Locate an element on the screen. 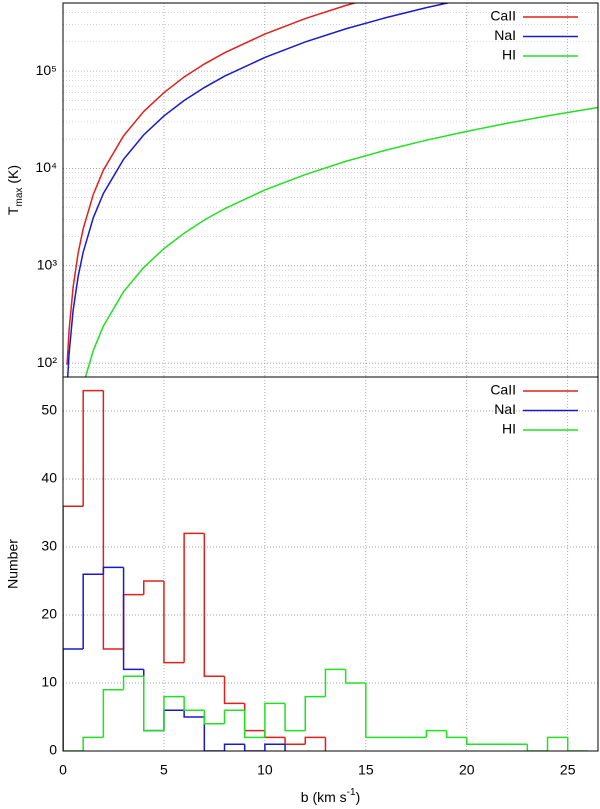 Image resolution: width=600 pixels, height=809 pixels. y-axis-label-sub: max is located at coordinates (19, 197).